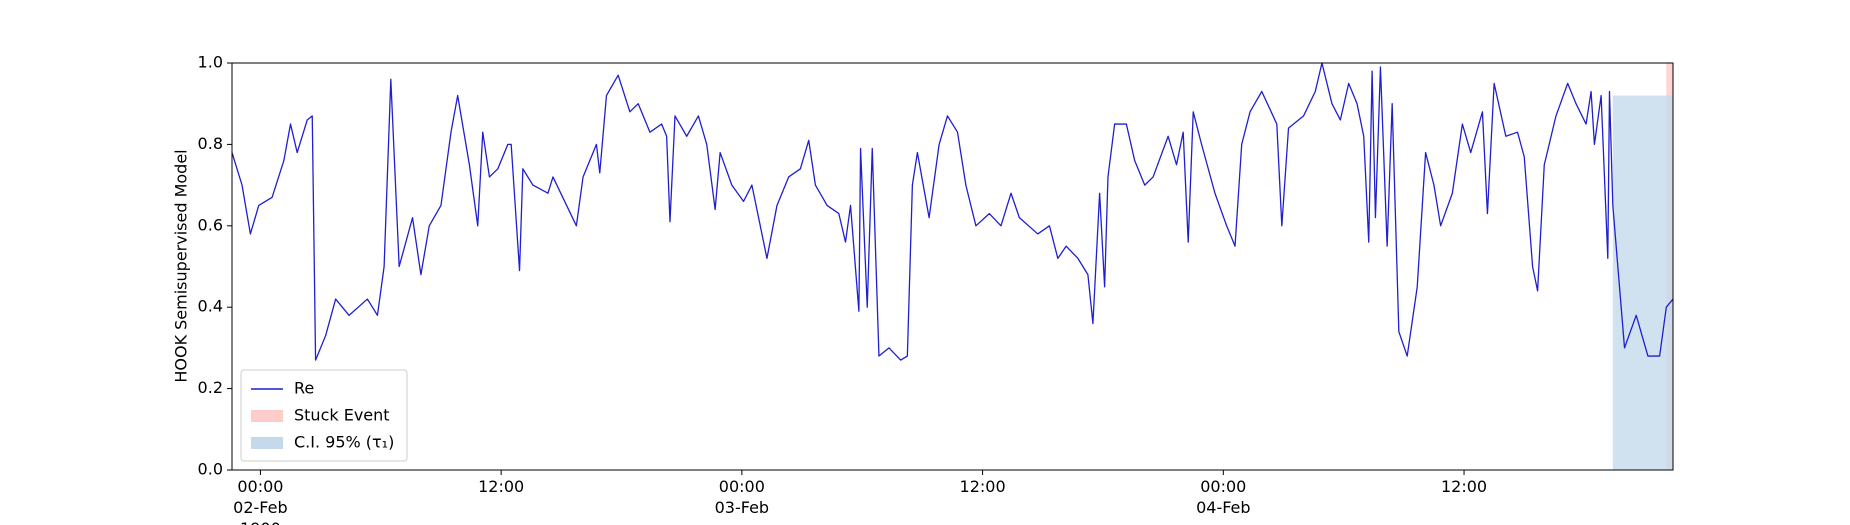 The width and height of the screenshot is (1850, 525). What do you see at coordinates (742, 497) in the screenshot?
I see `x-tick-label: 00:00 03-Feb` at bounding box center [742, 497].